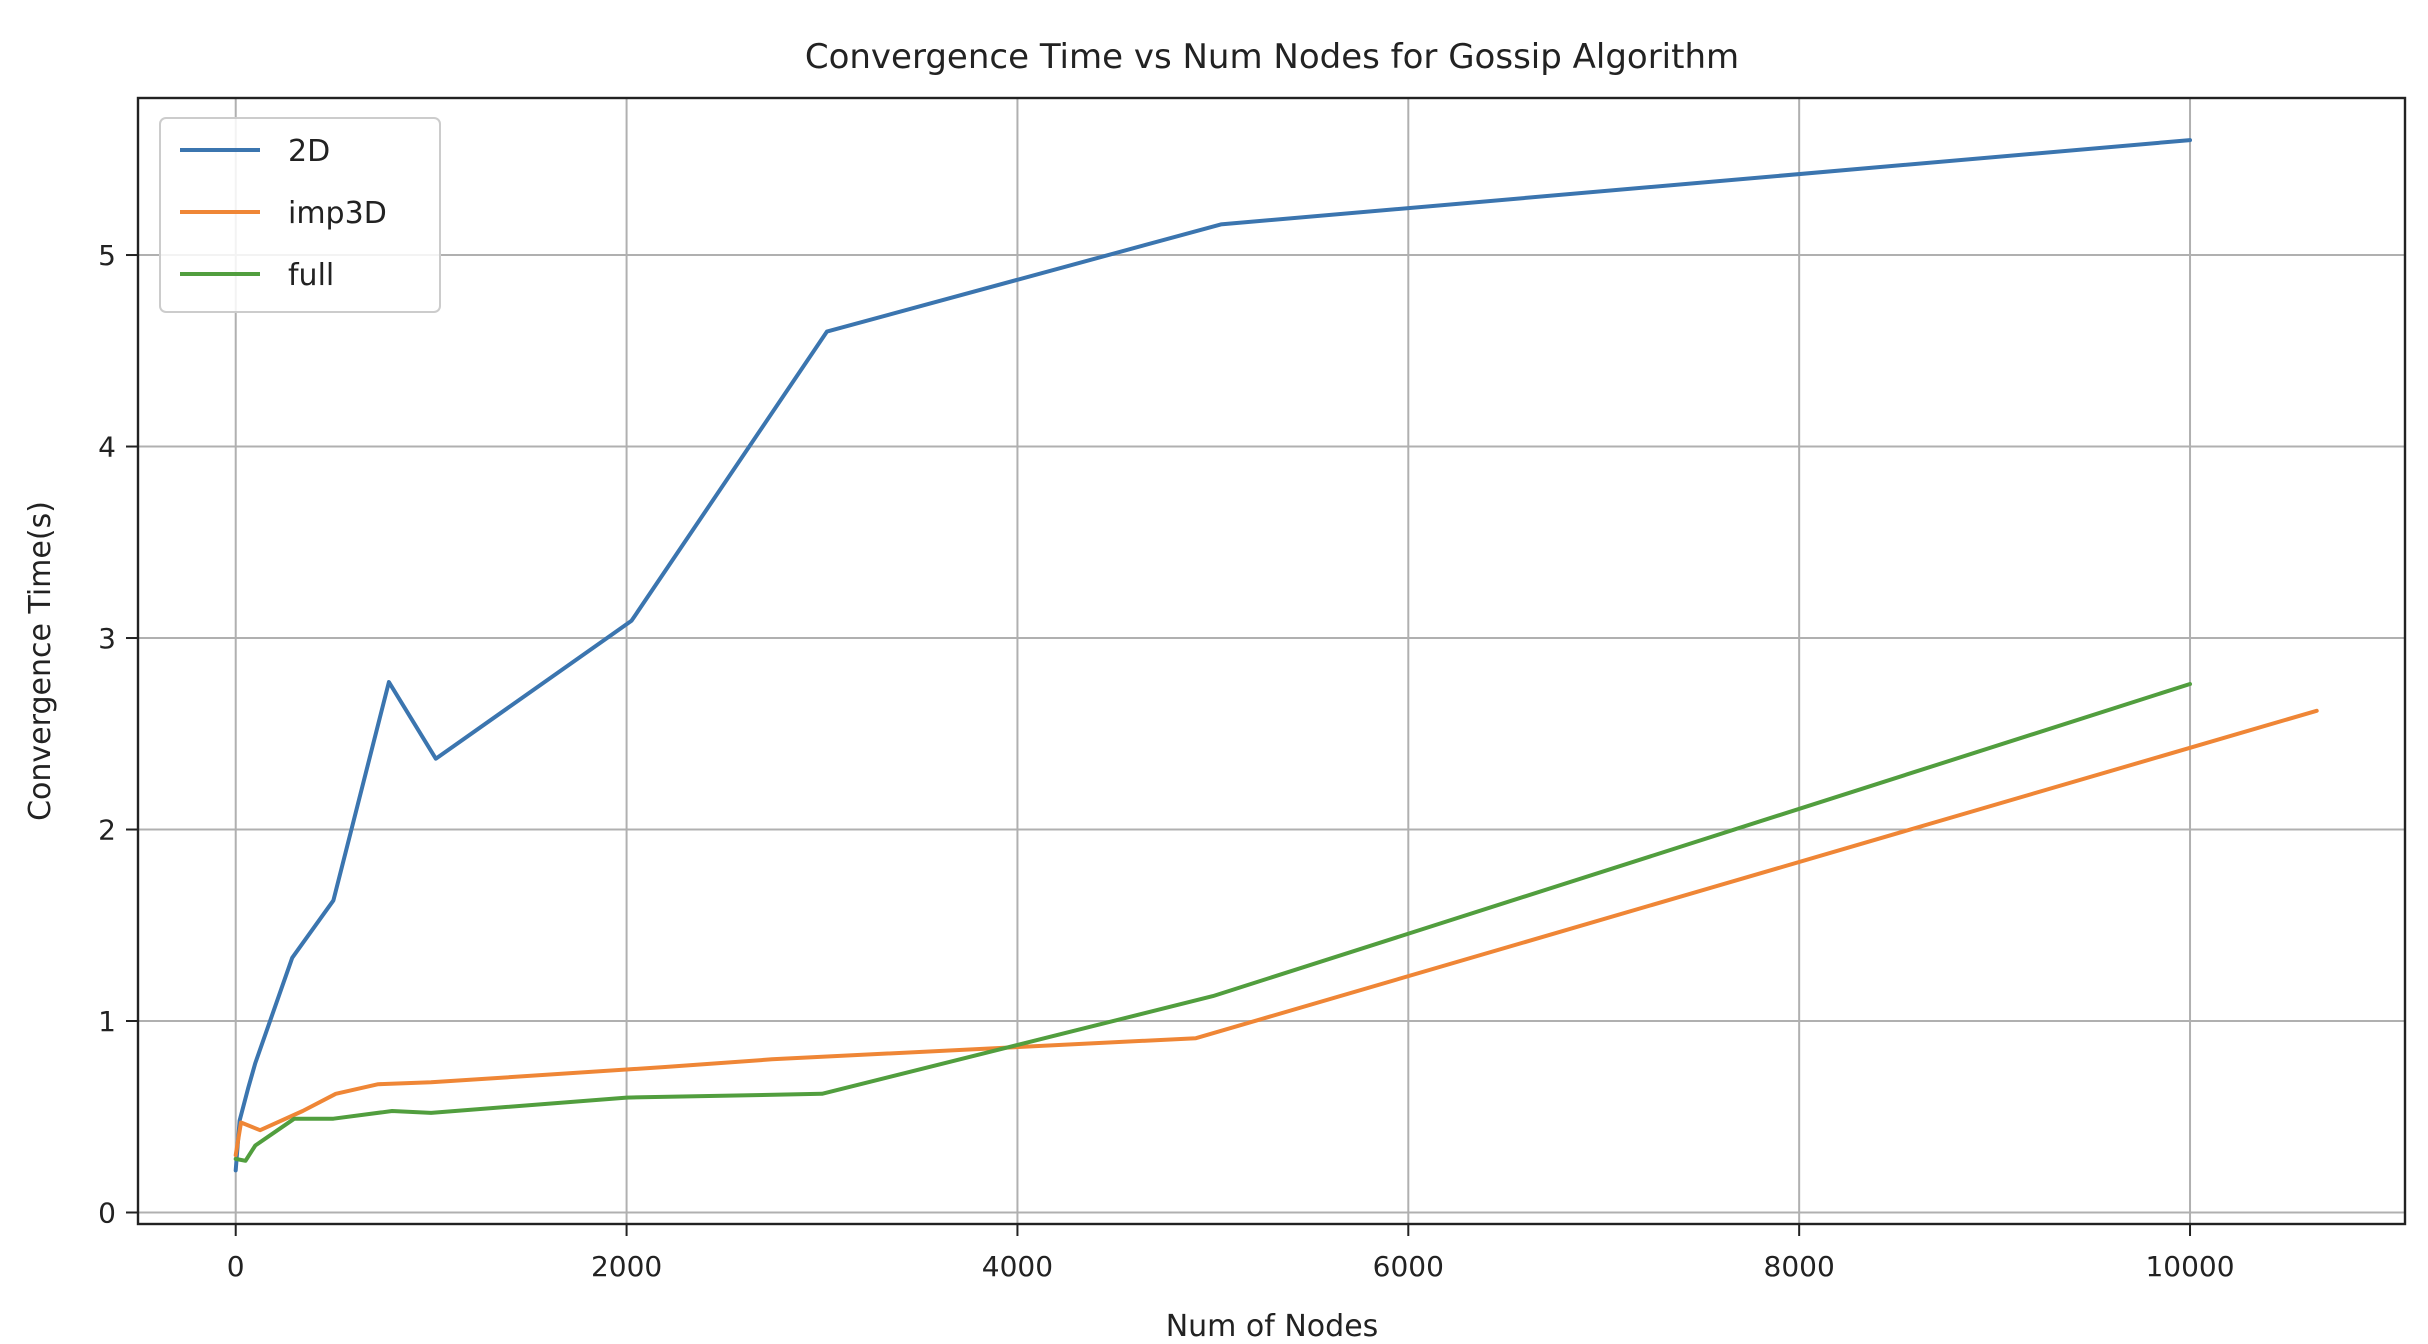  I want to click on y-tick-label: 1, so click(107, 1021).